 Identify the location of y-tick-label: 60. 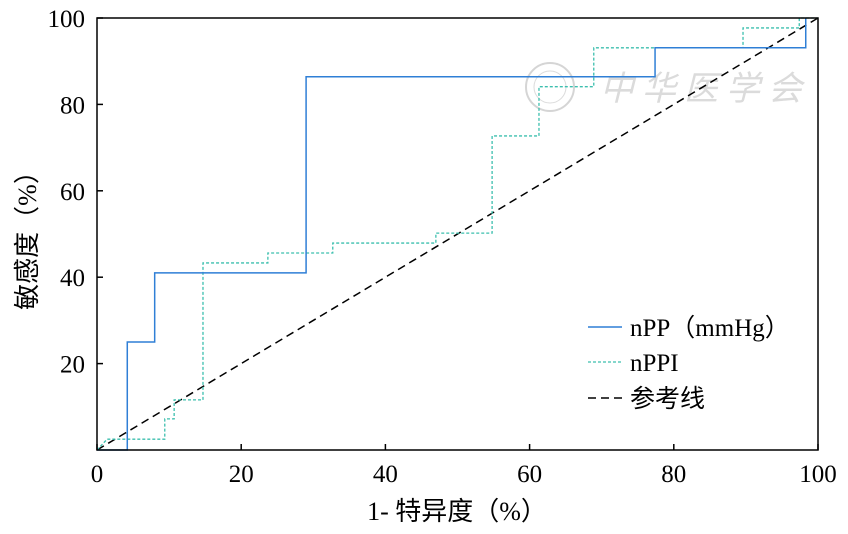
(72, 192).